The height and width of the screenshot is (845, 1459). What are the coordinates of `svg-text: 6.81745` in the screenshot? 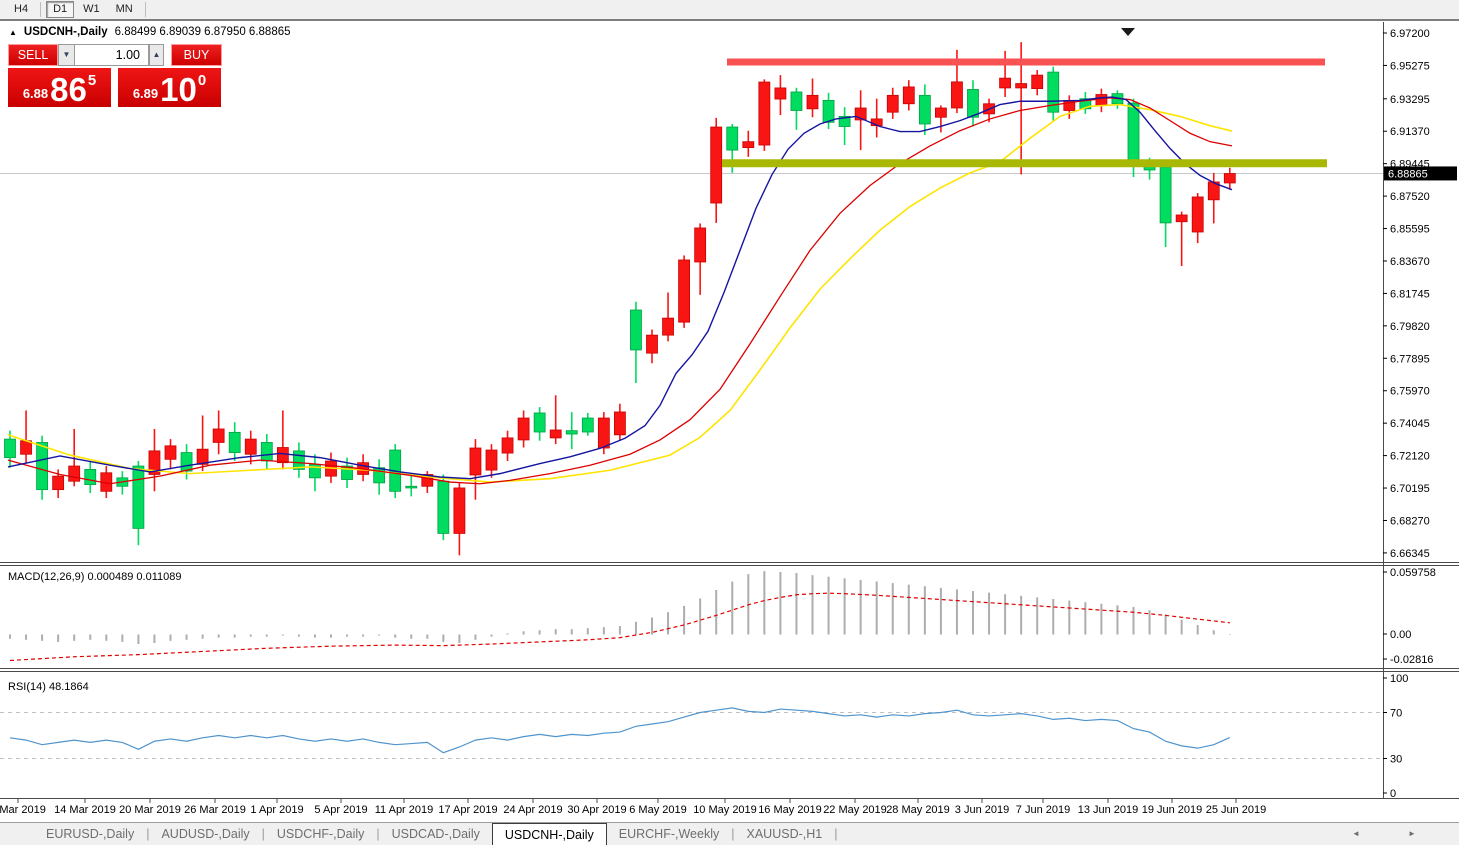 It's located at (1410, 294).